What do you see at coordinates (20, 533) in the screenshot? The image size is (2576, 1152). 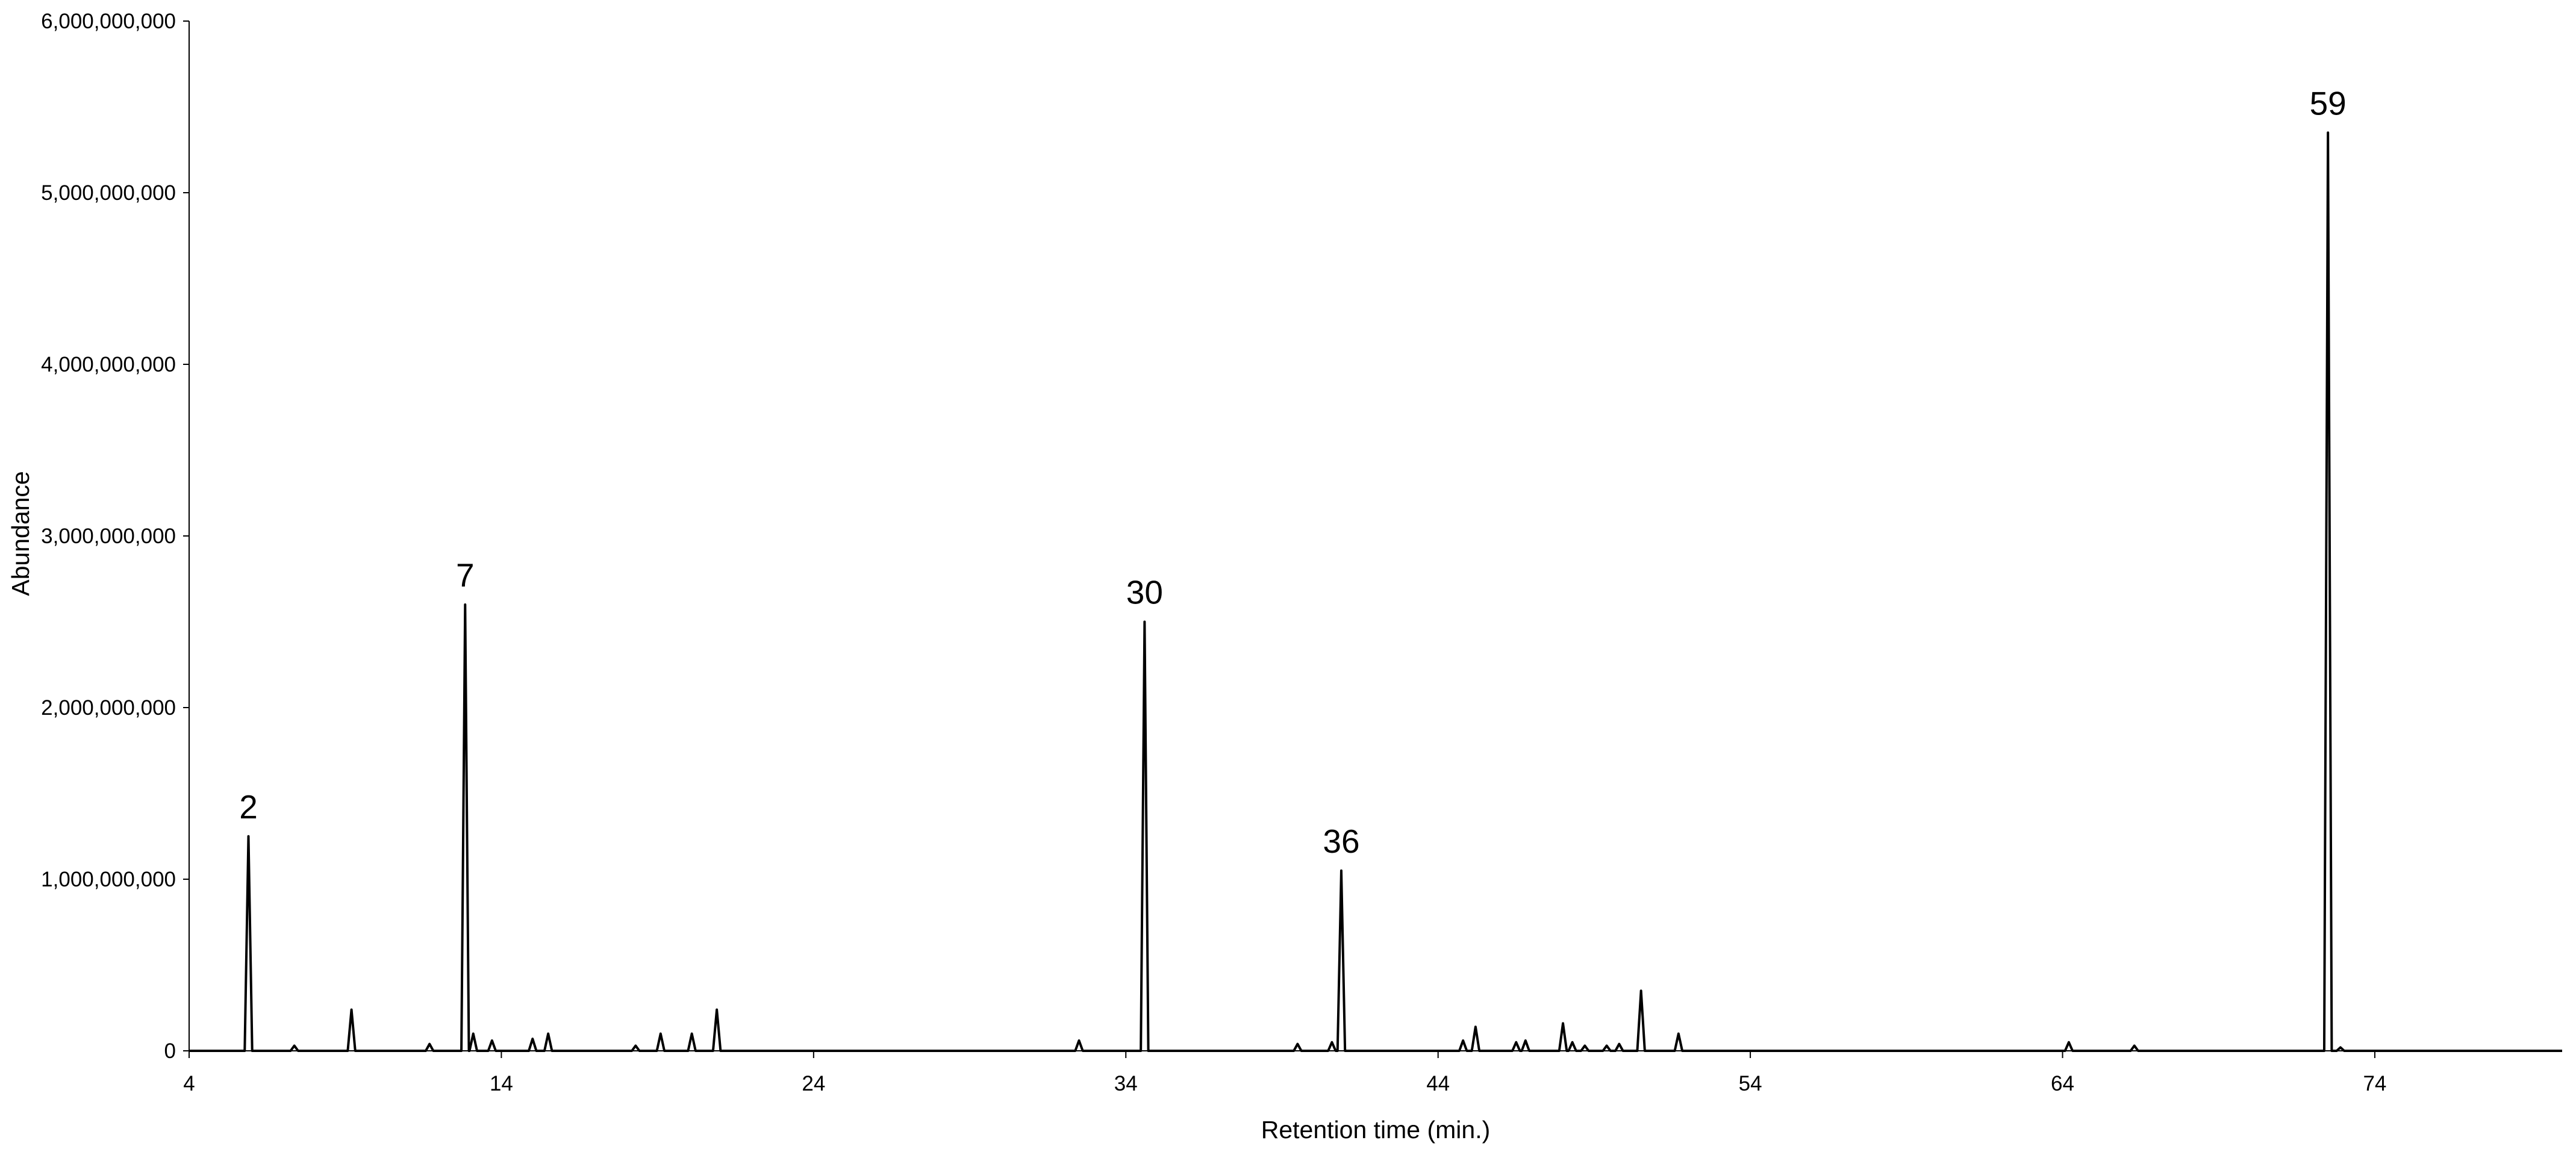 I see `y-axis-title: Abundance` at bounding box center [20, 533].